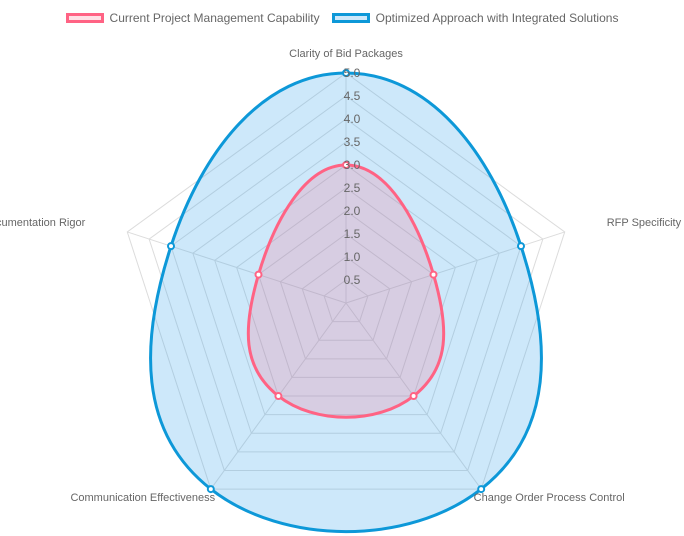 The height and width of the screenshot is (536, 684). Describe the element at coordinates (84, 18) in the screenshot. I see `legend-swatch-current` at that location.